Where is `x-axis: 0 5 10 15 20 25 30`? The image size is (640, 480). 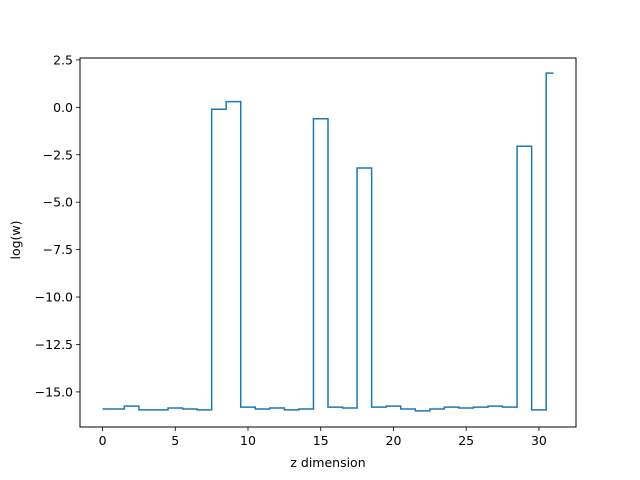
x-axis: 0 5 10 15 20 25 30 is located at coordinates (323, 437).